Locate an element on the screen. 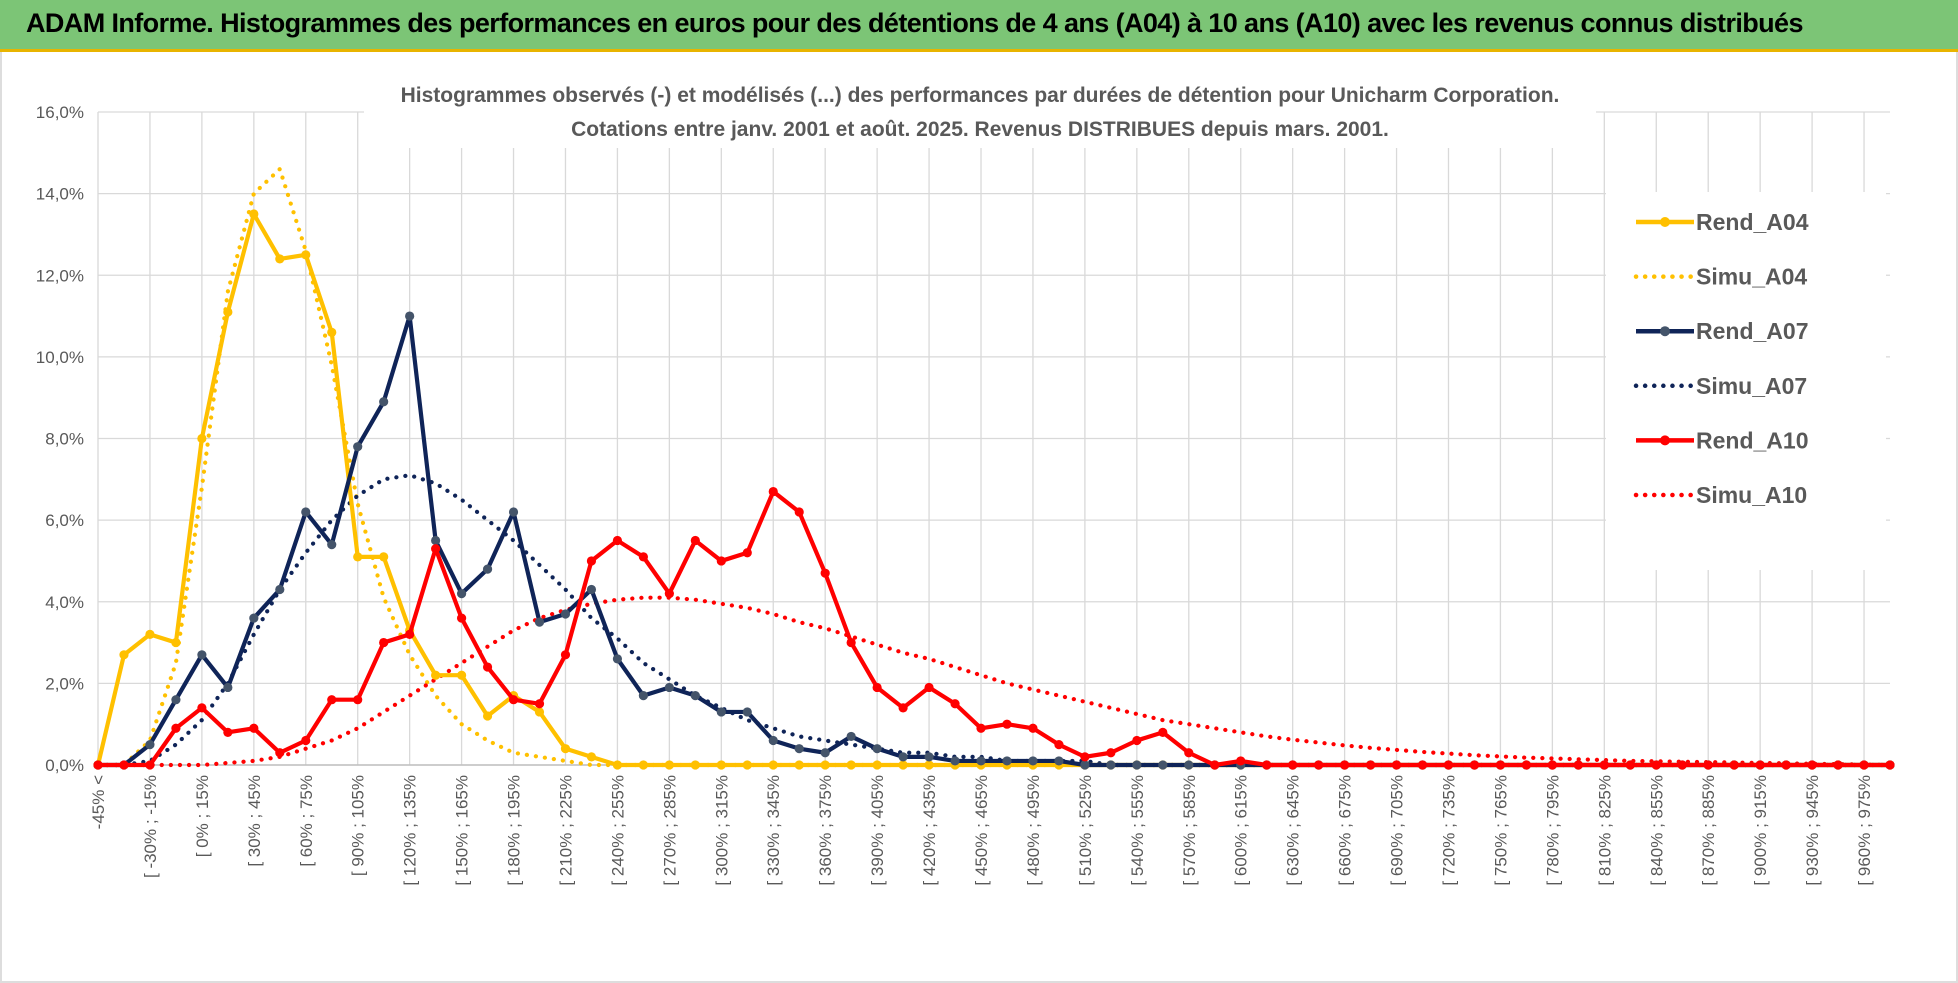 Image resolution: width=1958 pixels, height=983 pixels. legend-label-simu-a04: Simu_A04 is located at coordinates (1751, 277).